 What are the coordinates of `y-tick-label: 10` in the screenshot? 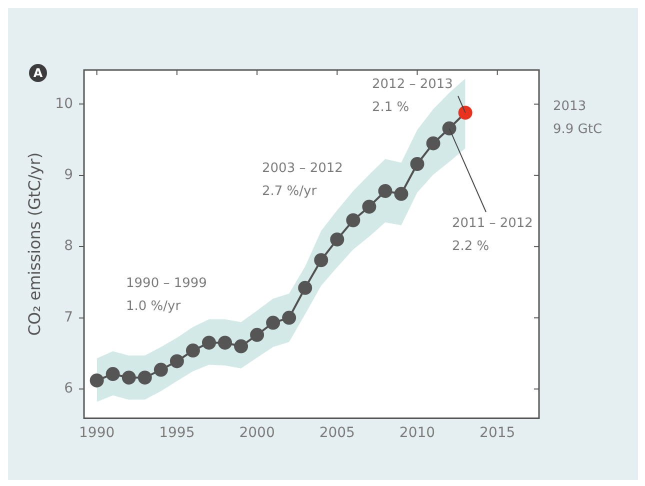 It's located at (64, 104).